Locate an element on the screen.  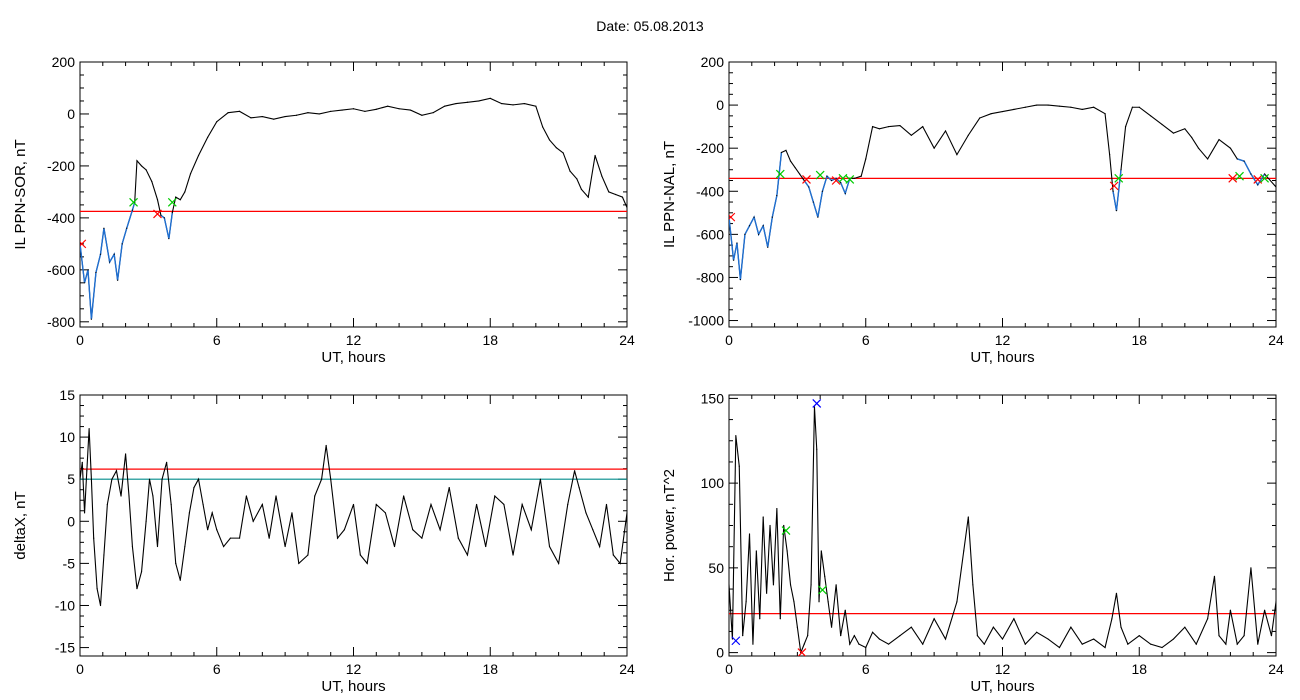
y-tick-label: -10 is located at coordinates (65, 605).